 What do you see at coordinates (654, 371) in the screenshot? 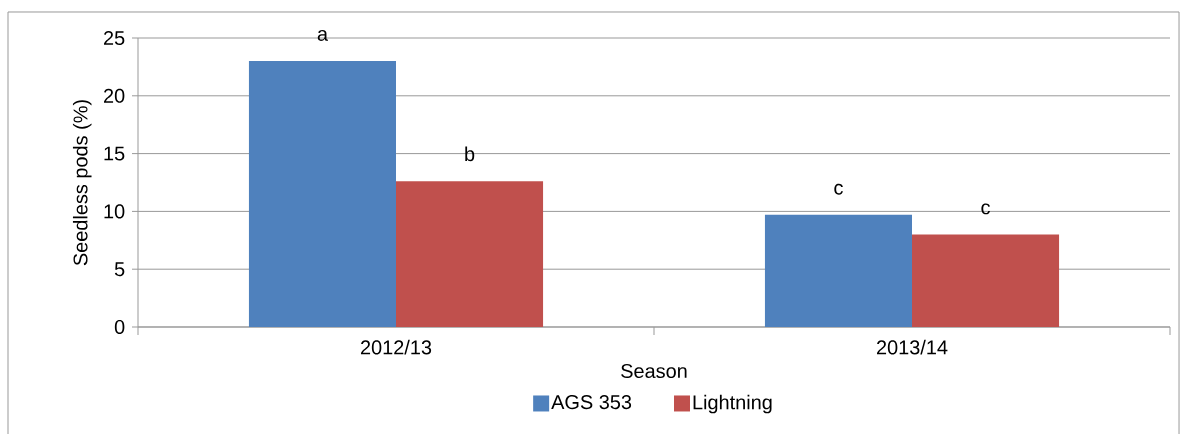
I see `x-axis-title: Season` at bounding box center [654, 371].